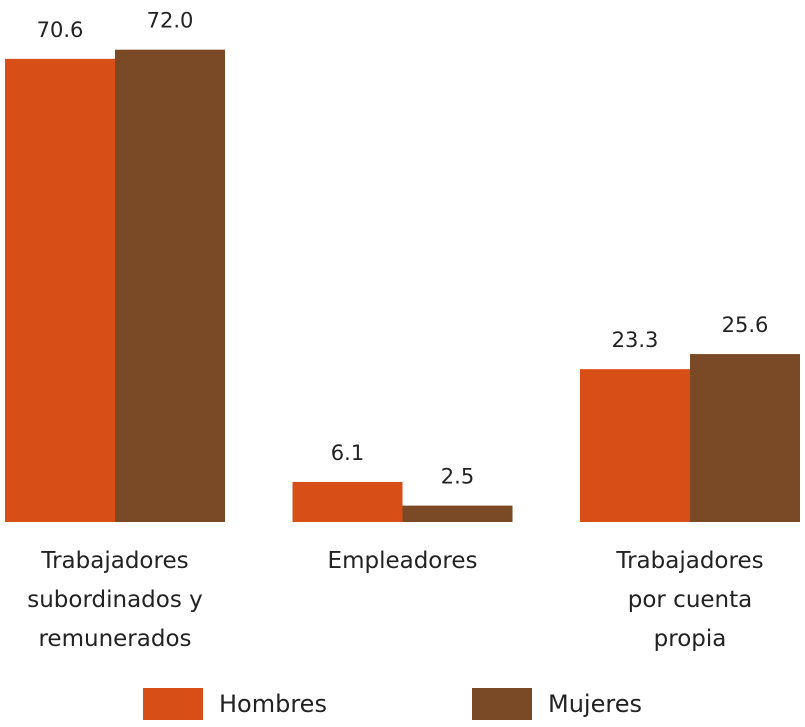  What do you see at coordinates (745, 325) in the screenshot?
I see `value-label: 25.6` at bounding box center [745, 325].